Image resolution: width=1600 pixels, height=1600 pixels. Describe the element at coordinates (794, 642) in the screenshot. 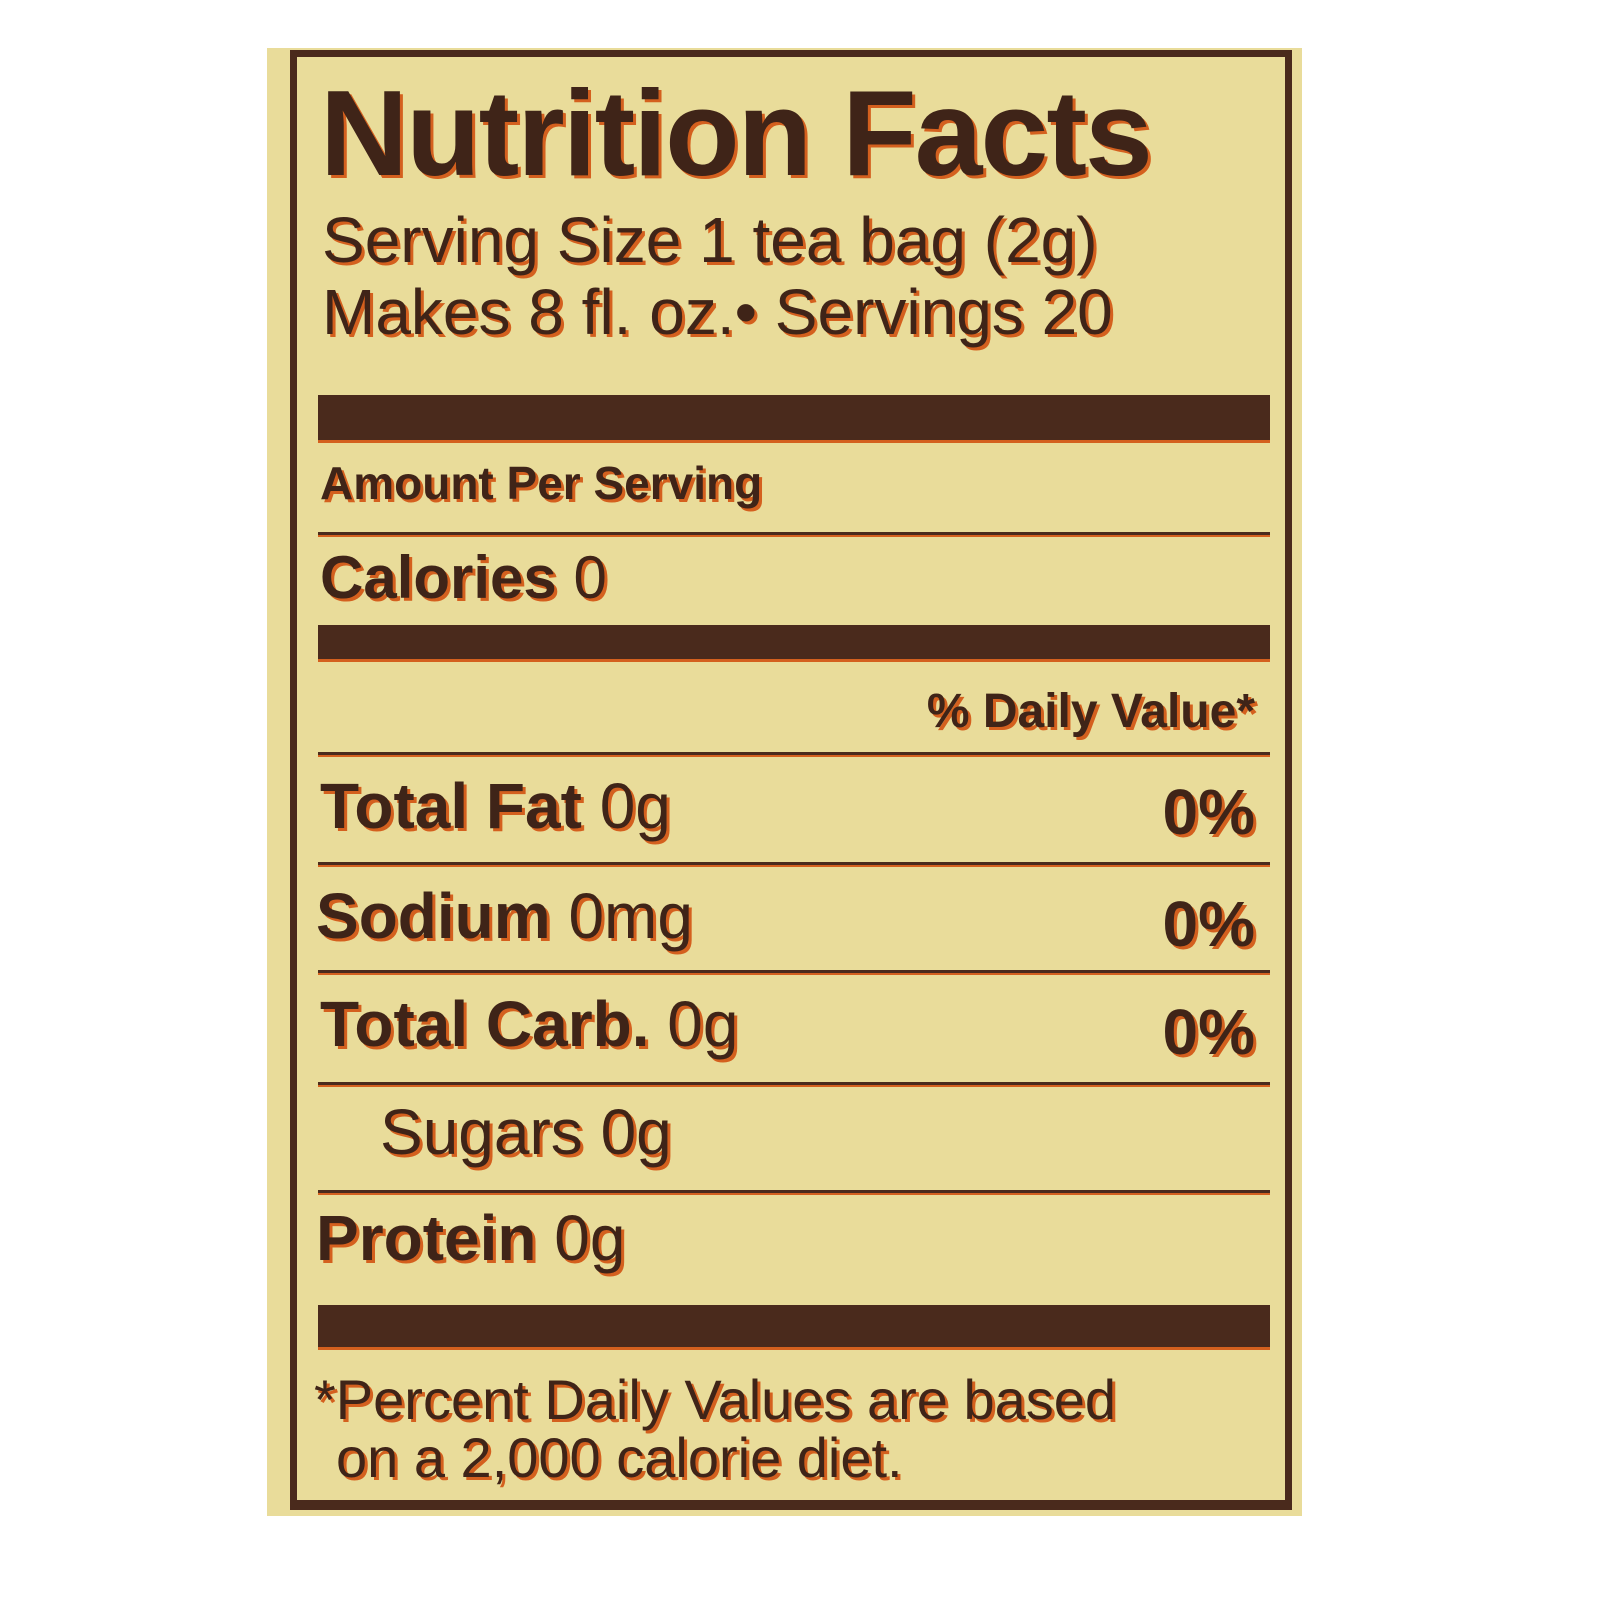

I see `medium-divider` at that location.